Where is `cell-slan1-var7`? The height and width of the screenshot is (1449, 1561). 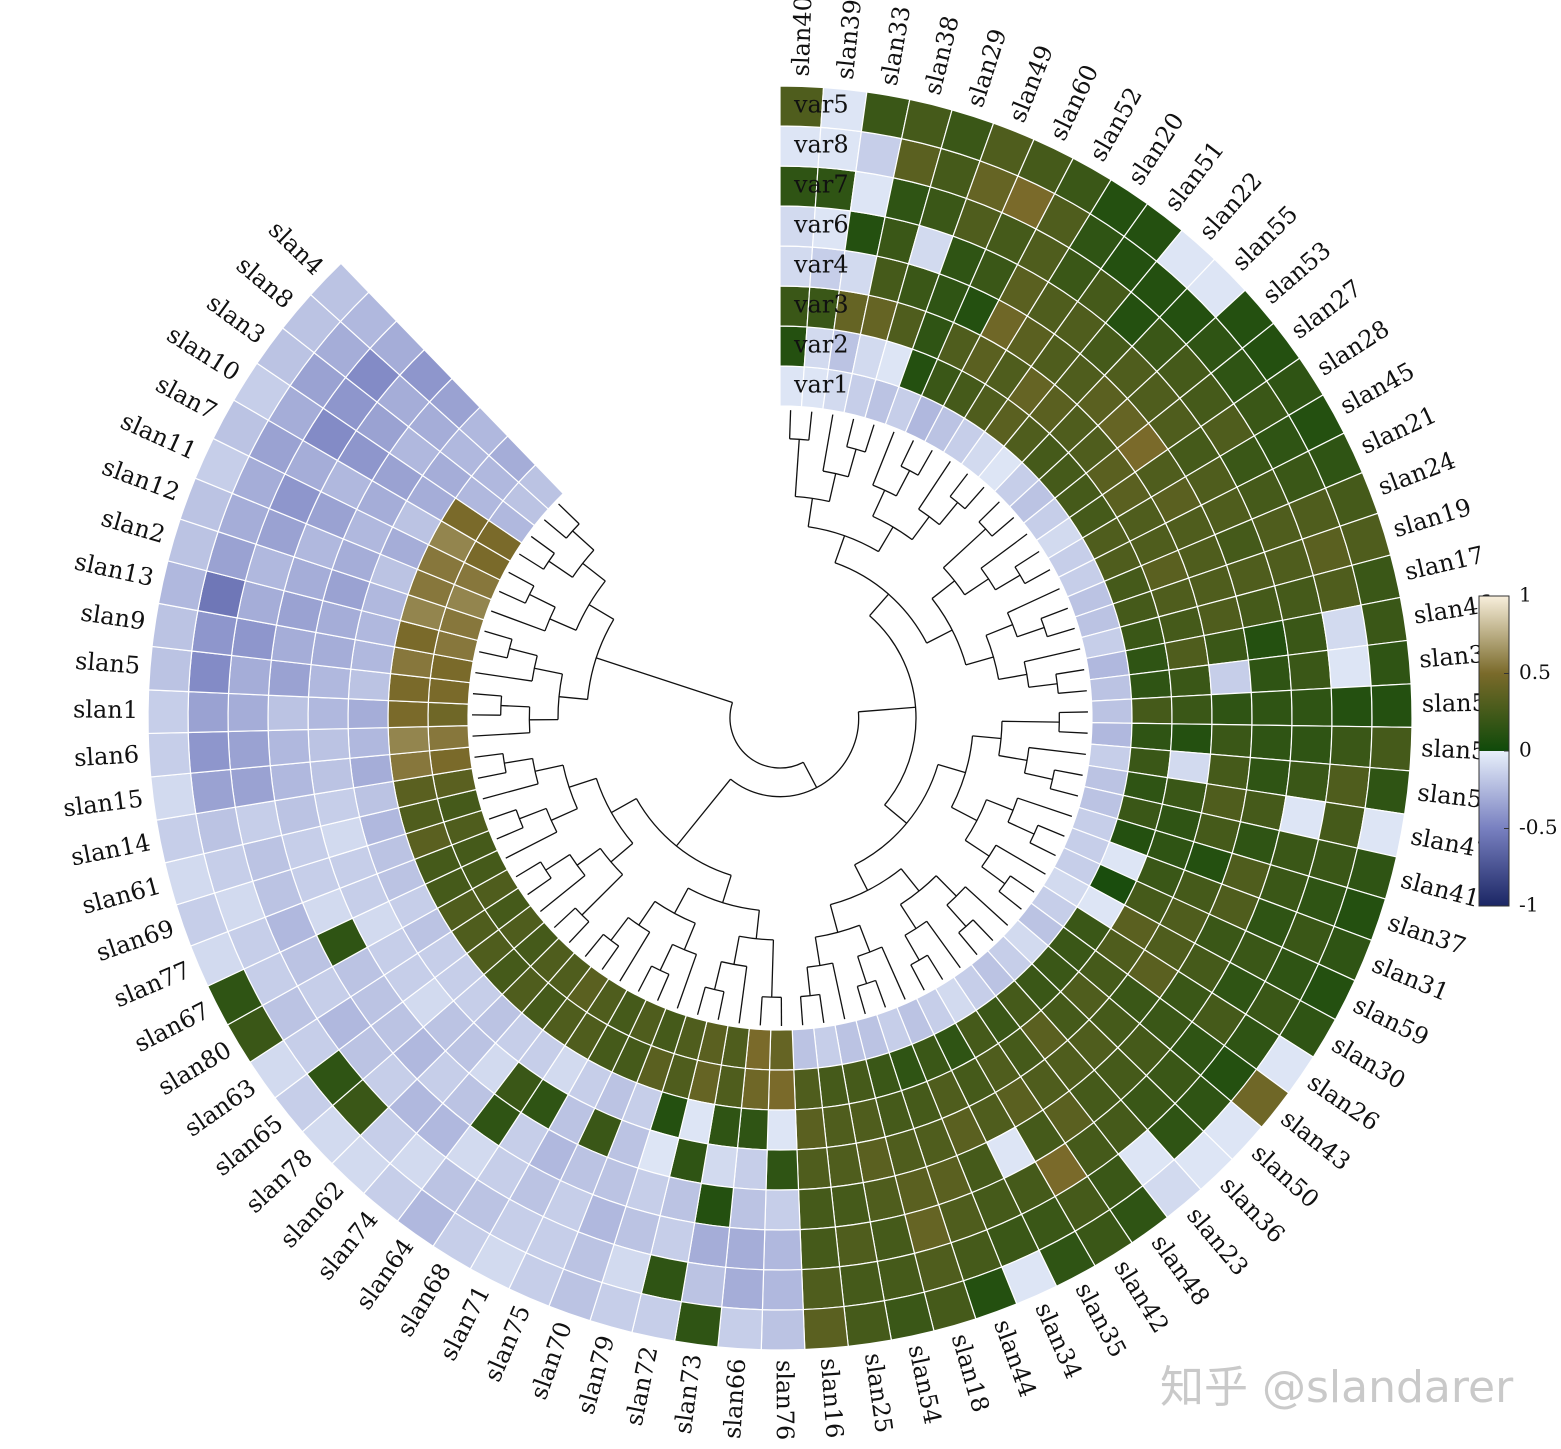 cell-slan1-var7 is located at coordinates (248, 712).